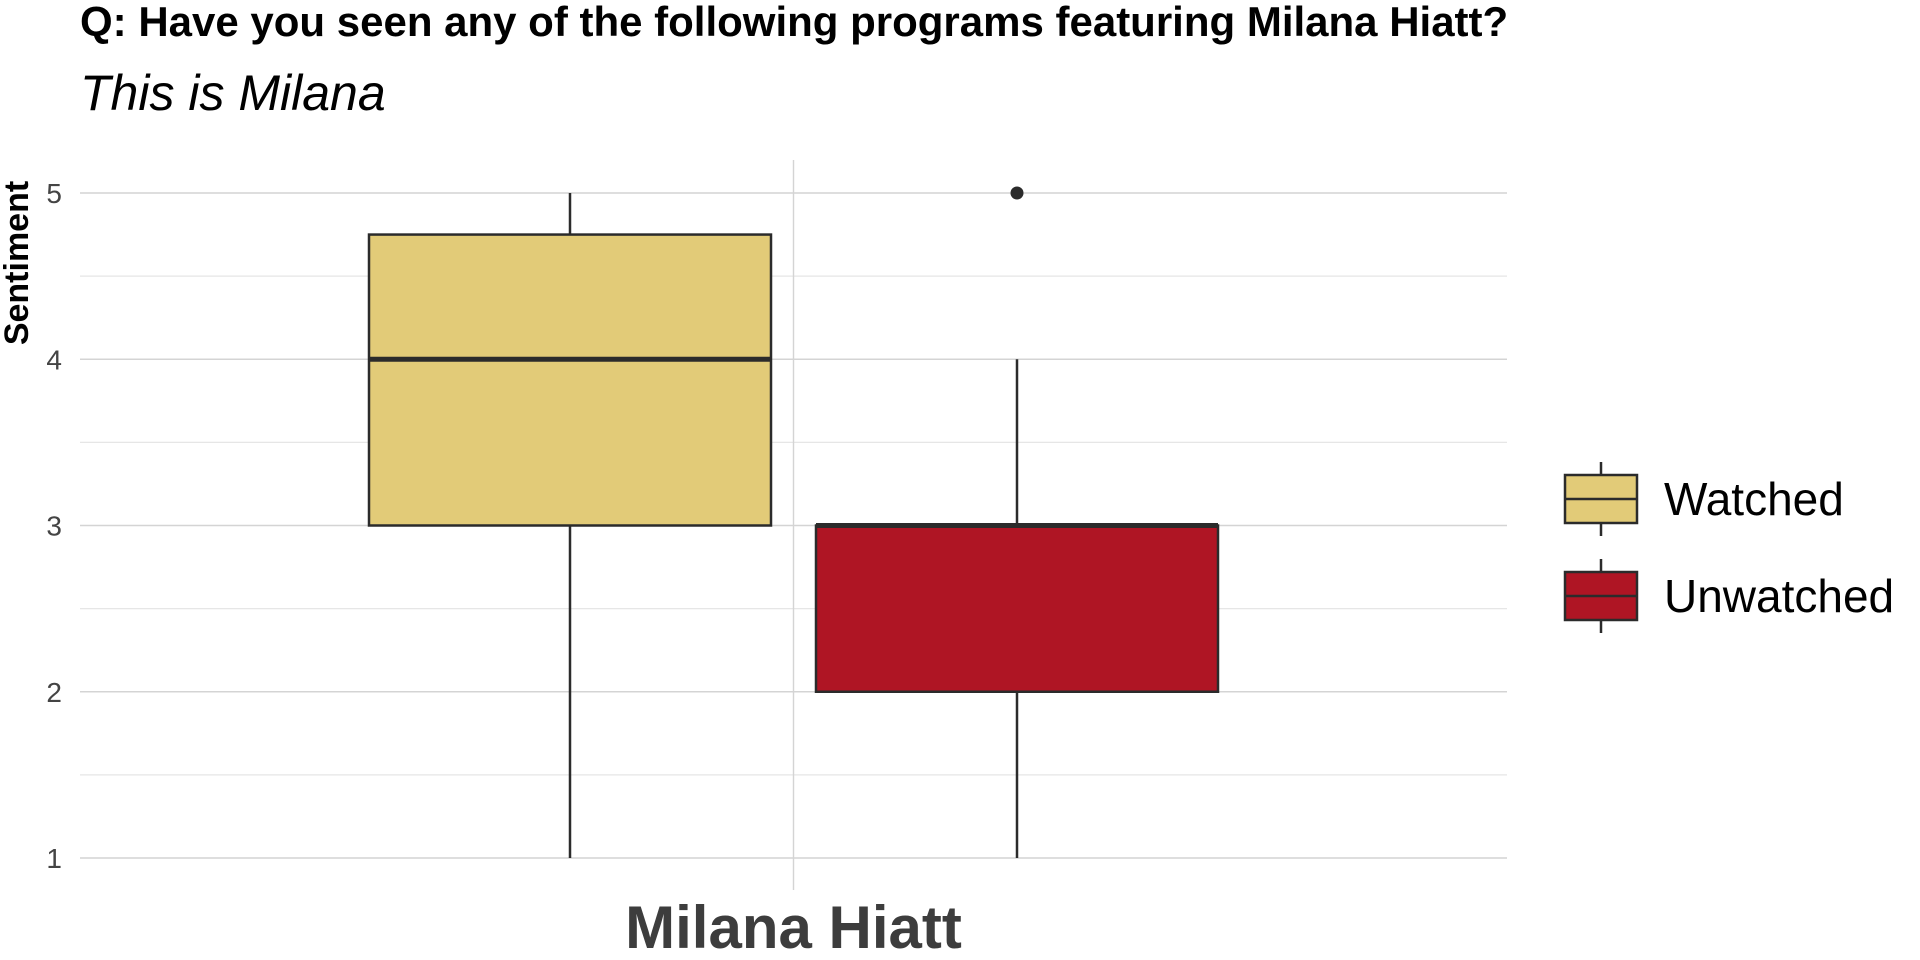  I want to click on legend-label: Watched, so click(1754, 499).